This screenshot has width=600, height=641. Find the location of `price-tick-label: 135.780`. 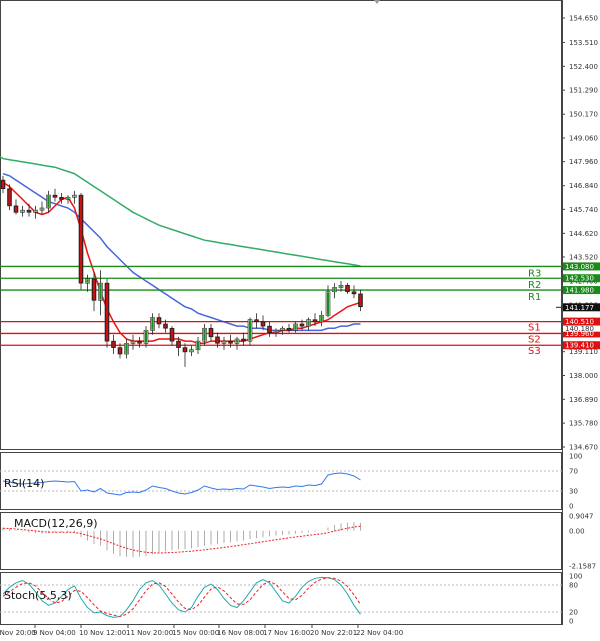

price-tick-label: 135.780 is located at coordinates (583, 424).